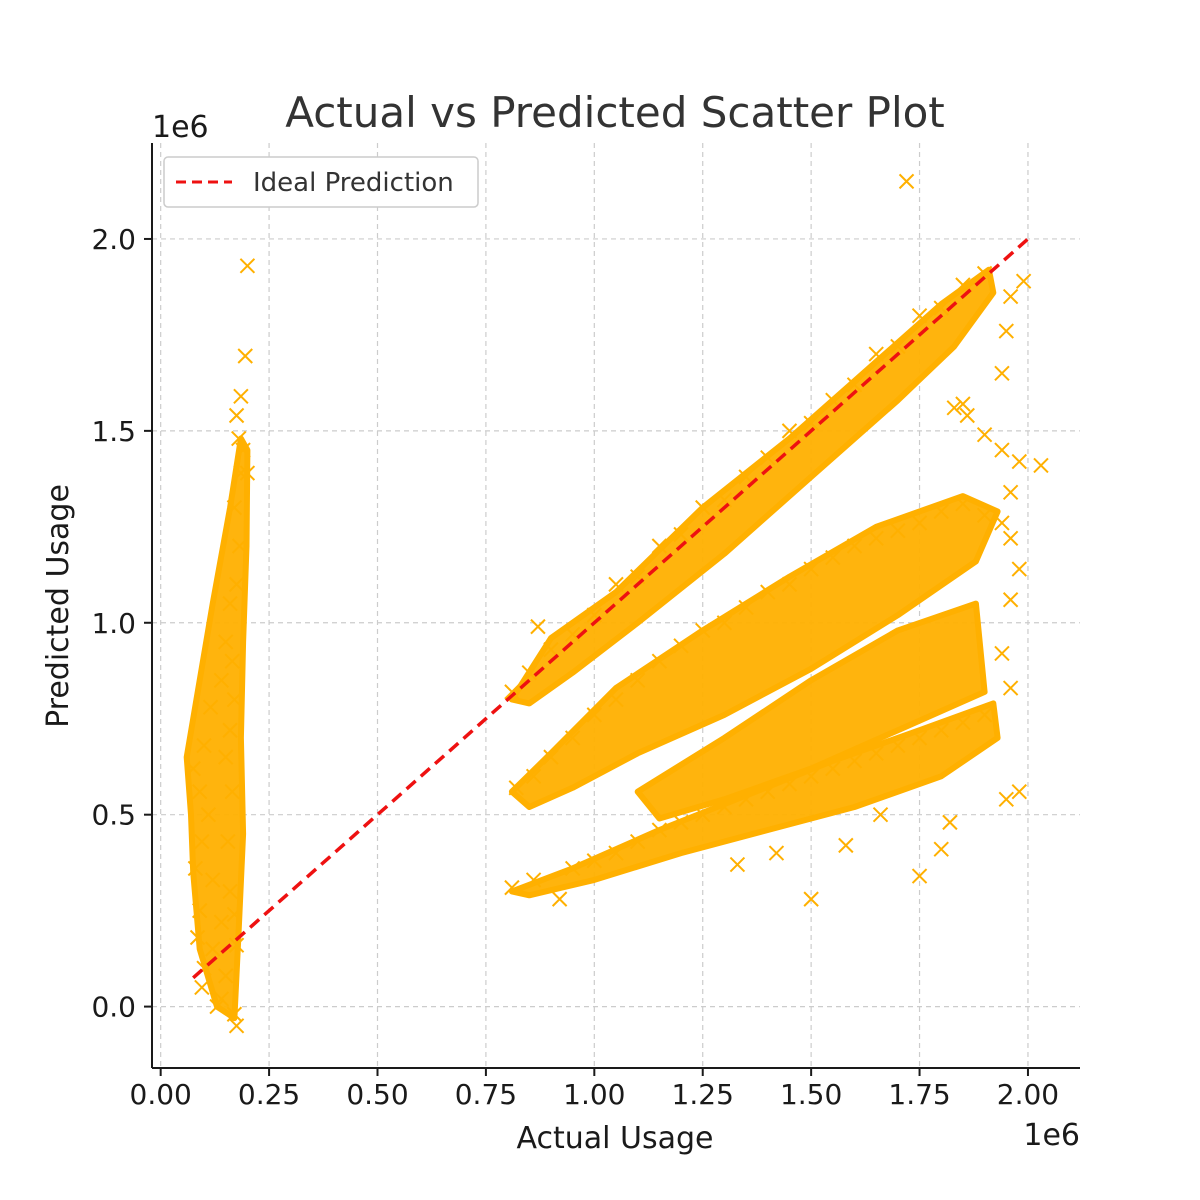  Describe the element at coordinates (594, 1094) in the screenshot. I see `x-tick-label: 1.00` at that location.